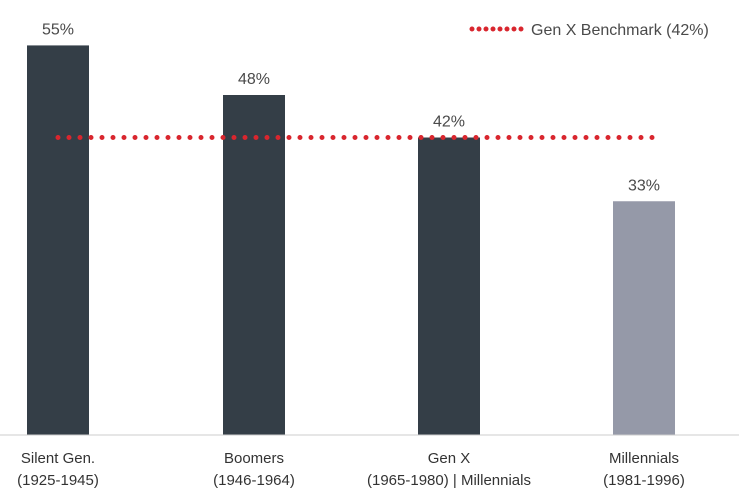 Image resolution: width=739 pixels, height=499 pixels. I want to click on category-label-0-line-0: Silent Gen., so click(58, 458).